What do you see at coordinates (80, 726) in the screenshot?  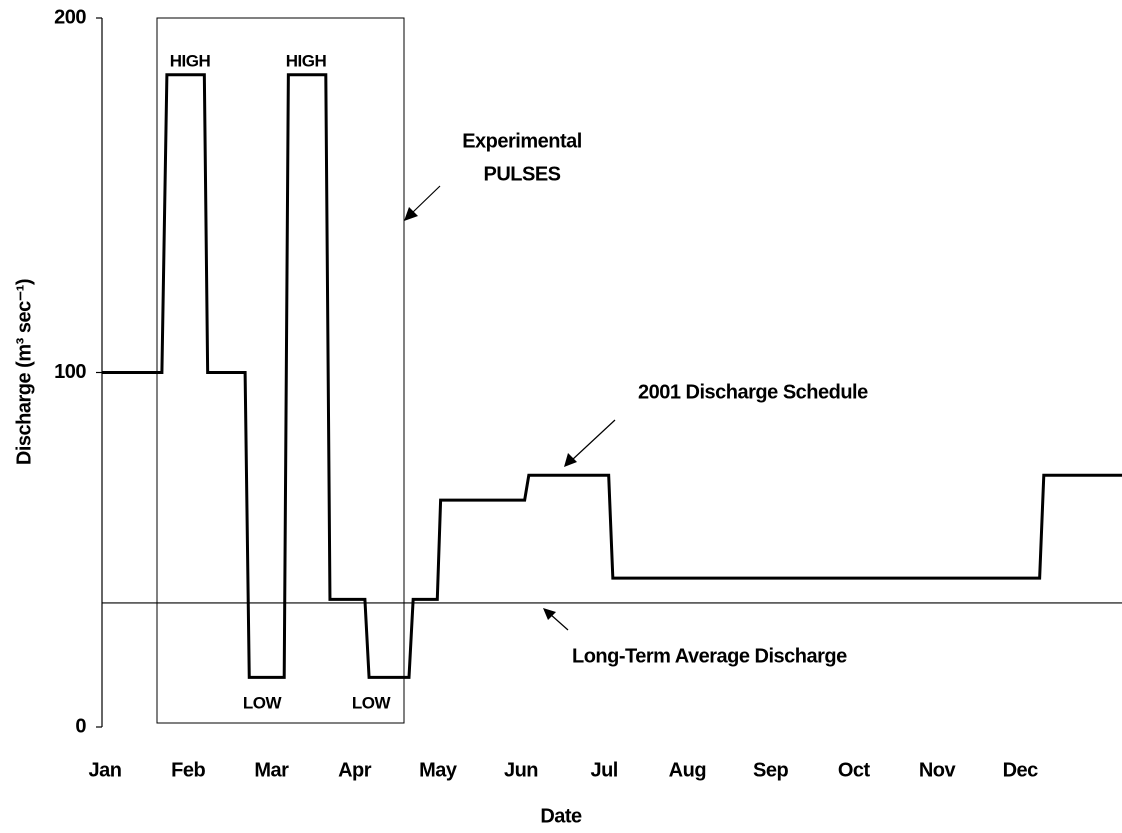 I see `y-tick-label: 0` at bounding box center [80, 726].